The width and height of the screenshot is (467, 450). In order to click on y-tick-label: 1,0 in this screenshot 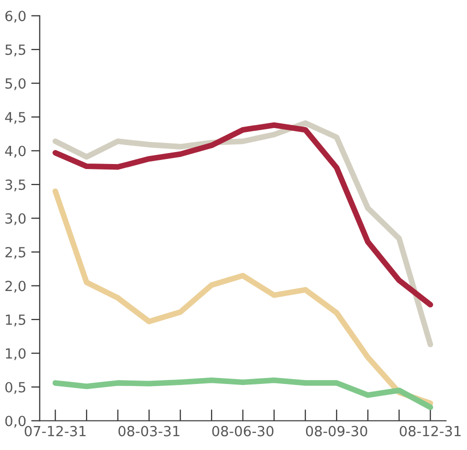, I will do `click(16, 354)`.